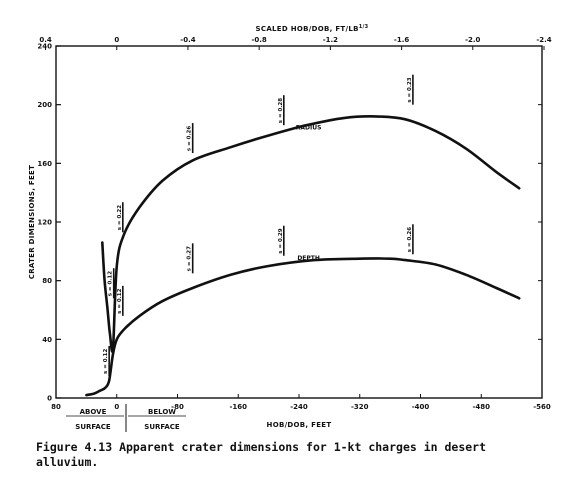 This screenshot has height=487, width=587. I want to click on y-axis-title: CRATER DIMENSIONS, FEET, so click(32, 222).